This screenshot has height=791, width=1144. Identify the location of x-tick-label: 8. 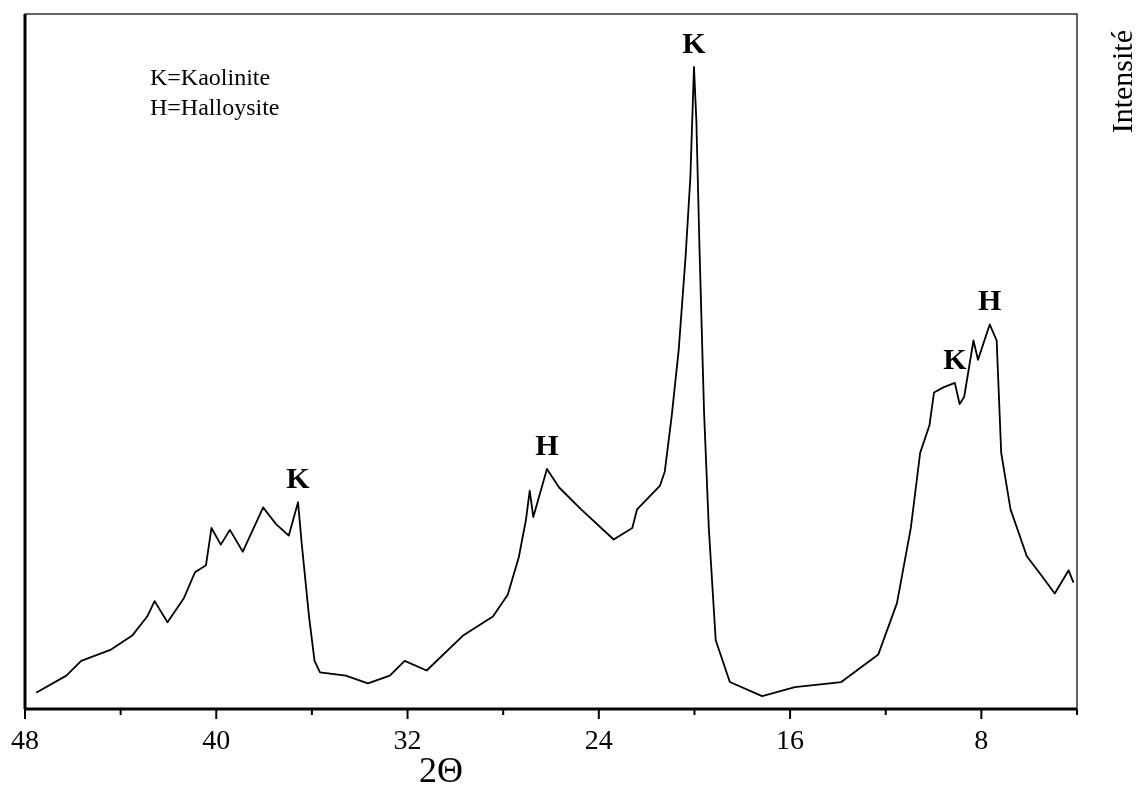
(981, 739).